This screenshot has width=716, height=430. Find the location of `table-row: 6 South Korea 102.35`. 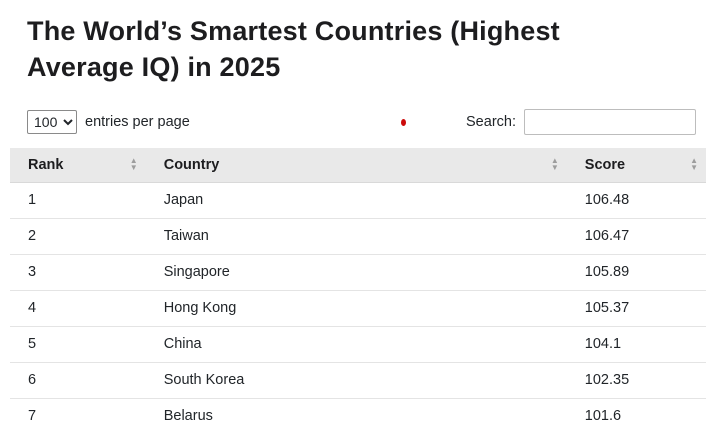

table-row: 6 South Korea 102.35 is located at coordinates (358, 380).